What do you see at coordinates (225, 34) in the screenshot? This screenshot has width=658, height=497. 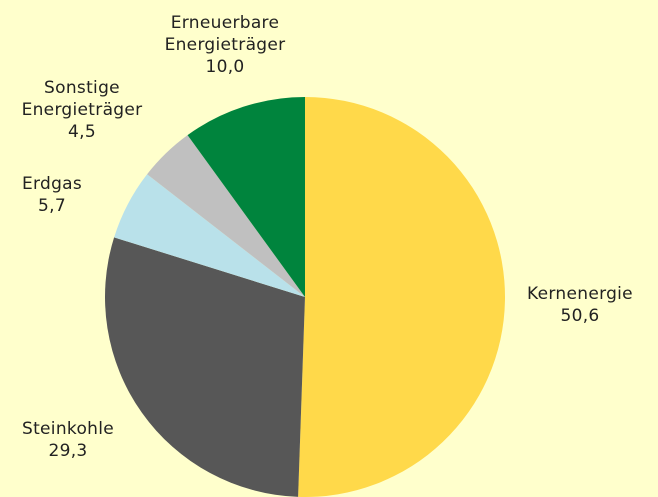 I see `category-label: Erneuerbare Energieträger` at bounding box center [225, 34].